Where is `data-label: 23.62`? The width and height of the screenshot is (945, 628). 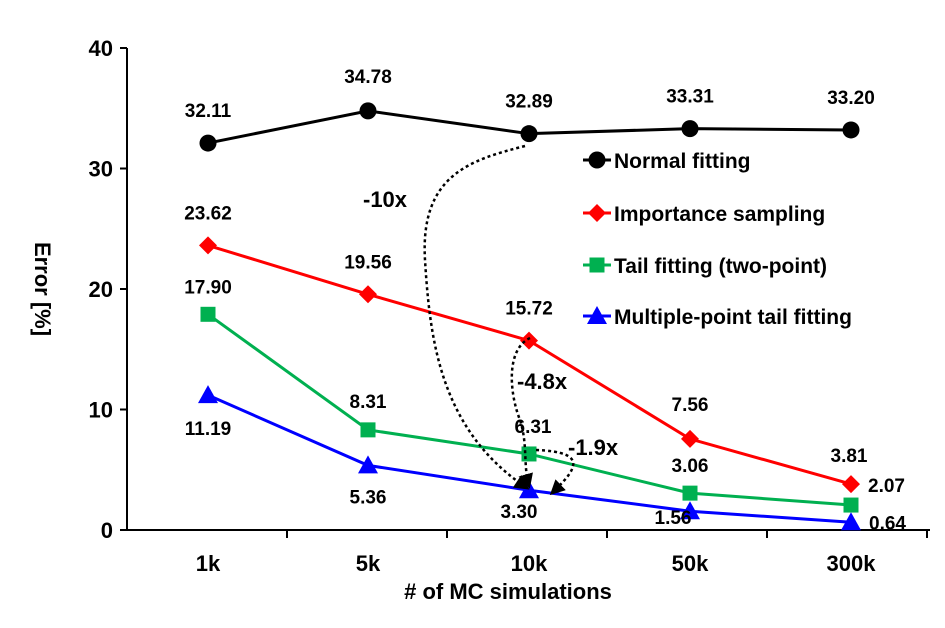 data-label: 23.62 is located at coordinates (208, 213).